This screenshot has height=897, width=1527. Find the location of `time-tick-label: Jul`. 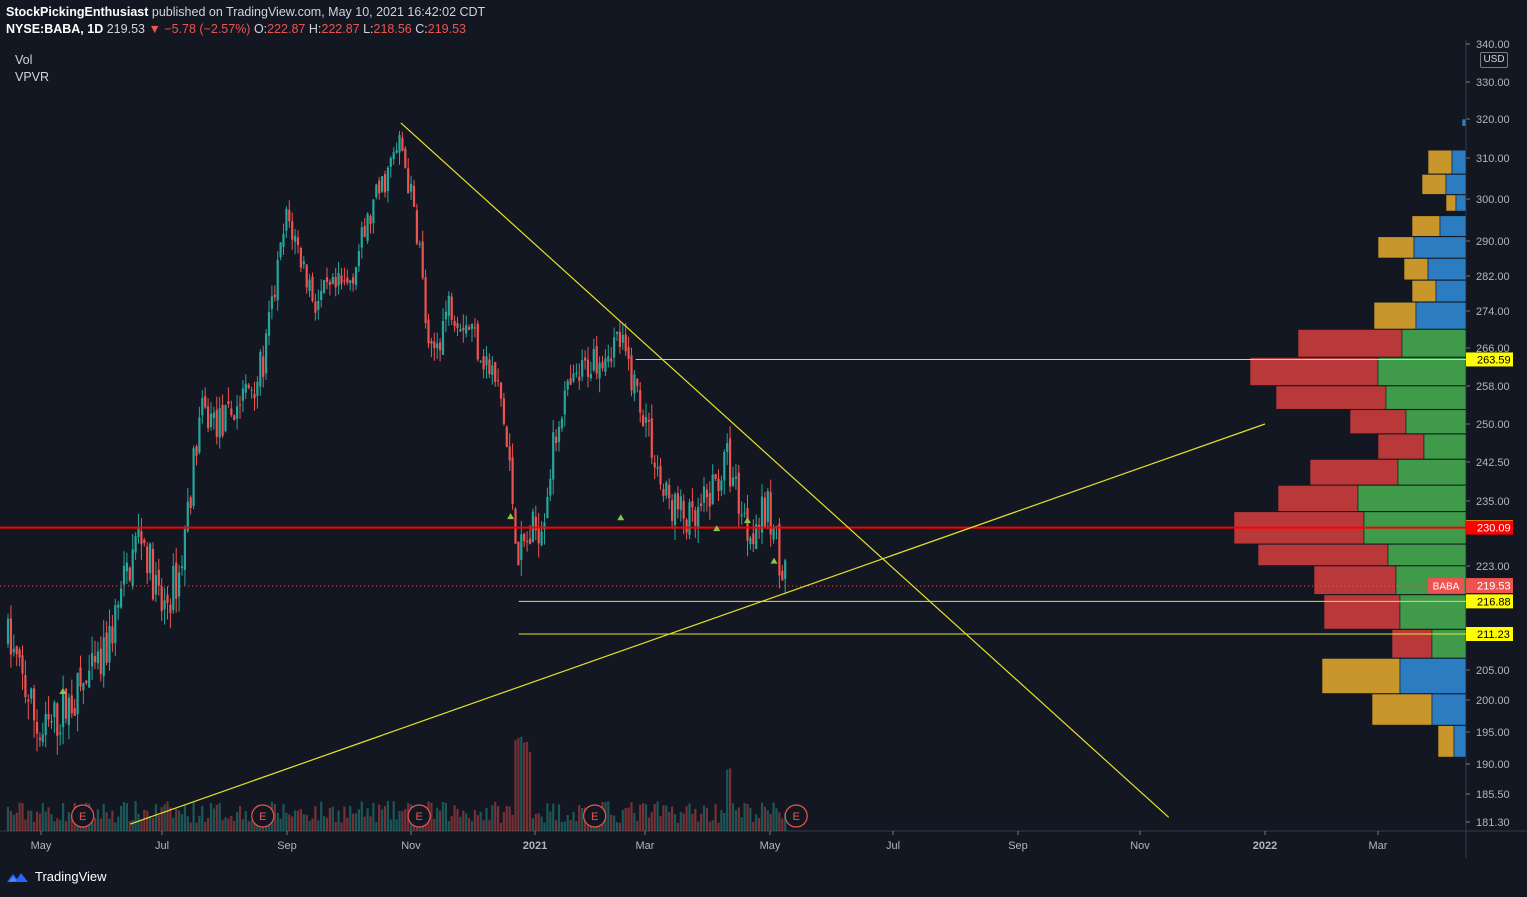

time-tick-label: Jul is located at coordinates (893, 846).